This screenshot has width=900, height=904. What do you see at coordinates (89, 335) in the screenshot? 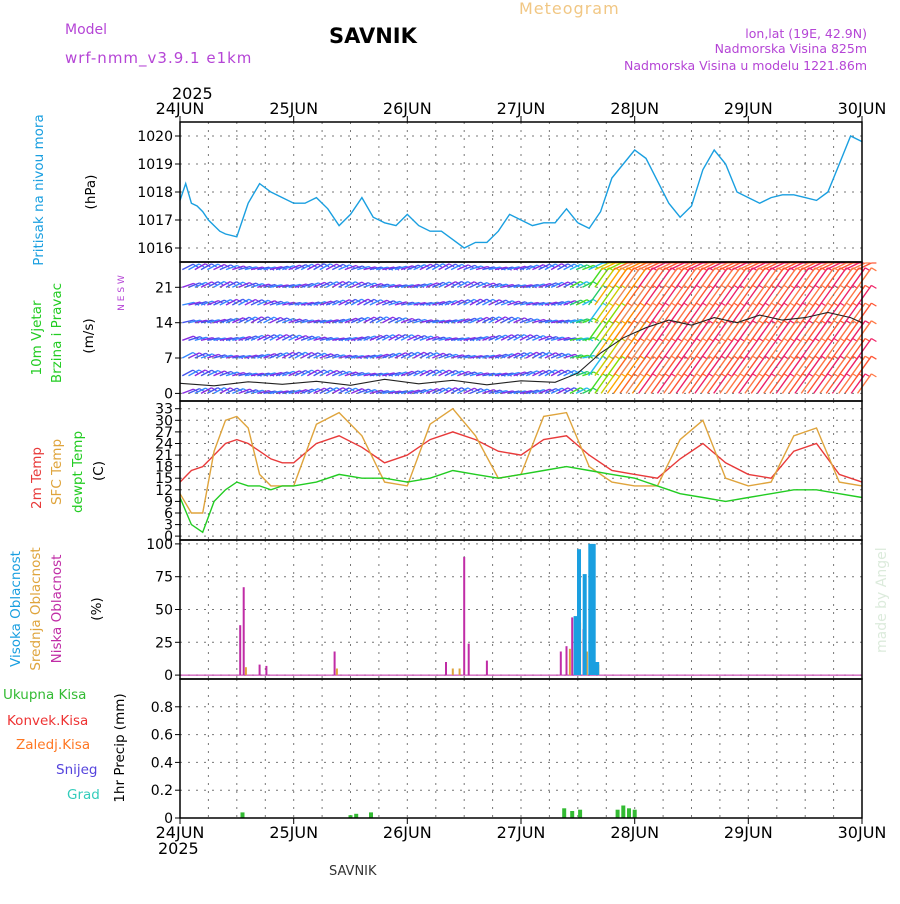
I see `wind-unit-label: (m/s)` at bounding box center [89, 335].